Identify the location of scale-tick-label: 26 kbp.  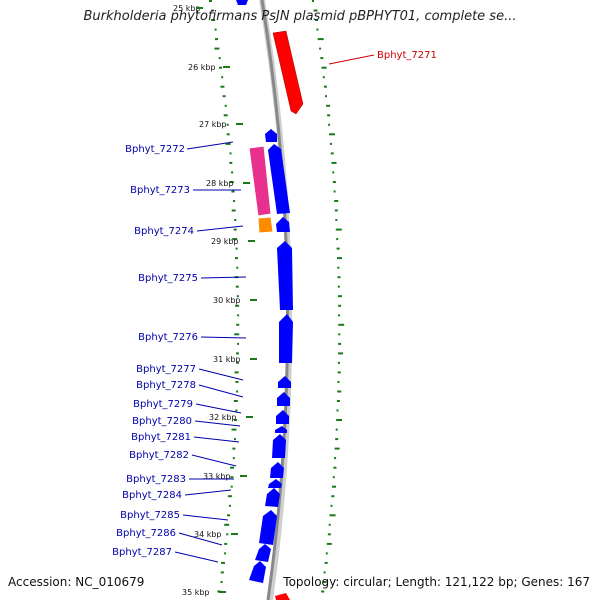
(202, 67).